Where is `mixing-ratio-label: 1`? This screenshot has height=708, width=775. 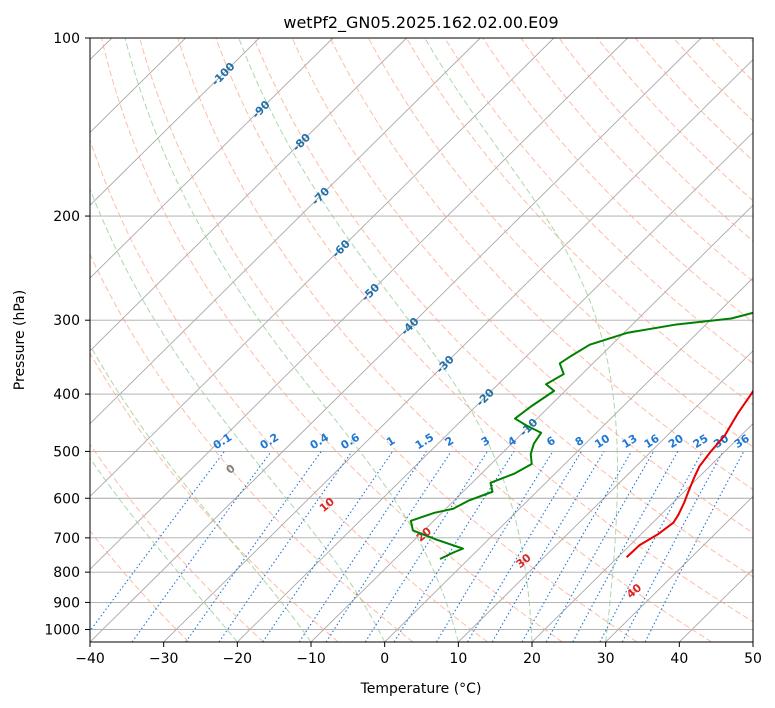
mixing-ratio-label: 1 is located at coordinates (390, 441).